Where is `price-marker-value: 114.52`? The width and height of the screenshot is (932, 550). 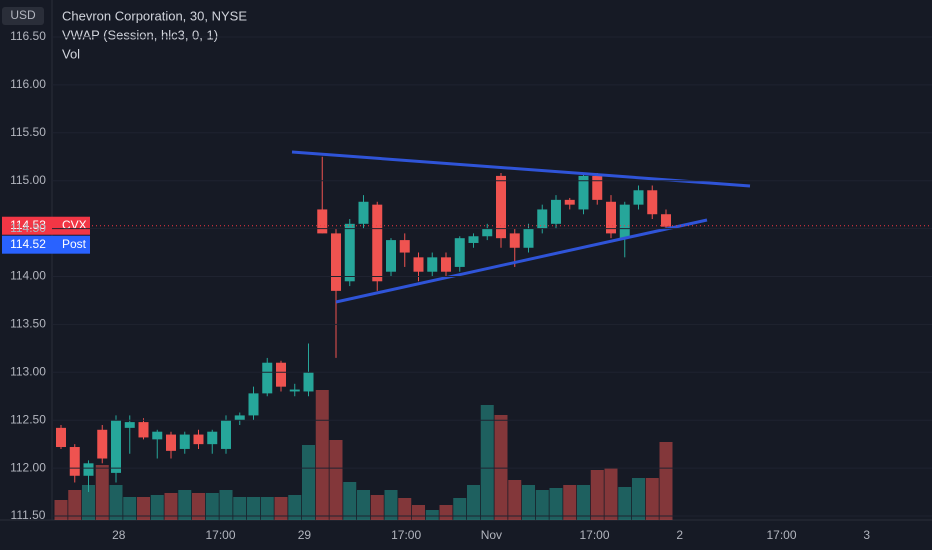
price-marker-value: 114.52 is located at coordinates (28, 244).